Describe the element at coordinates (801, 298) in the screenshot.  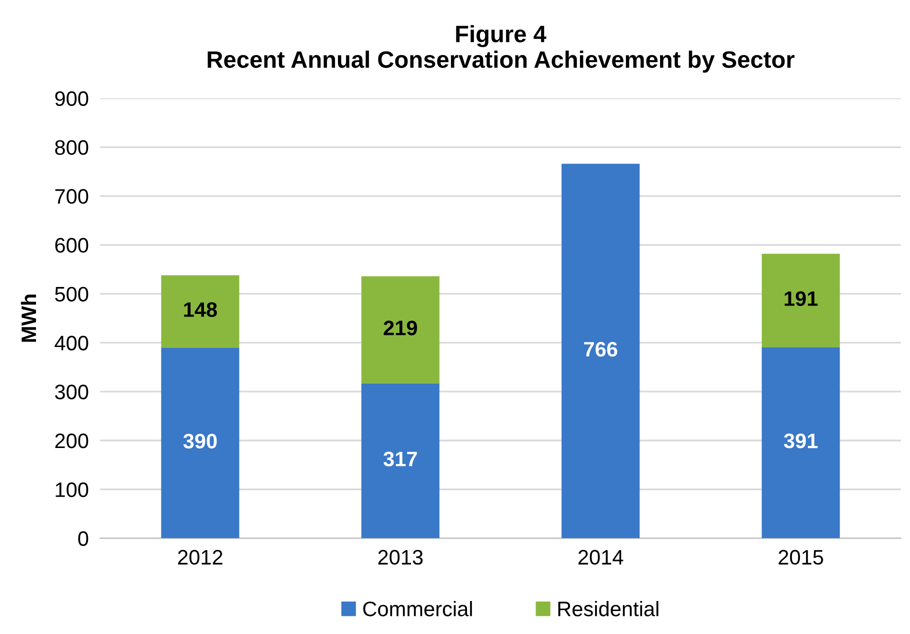
I see `data-label: 191` at that location.